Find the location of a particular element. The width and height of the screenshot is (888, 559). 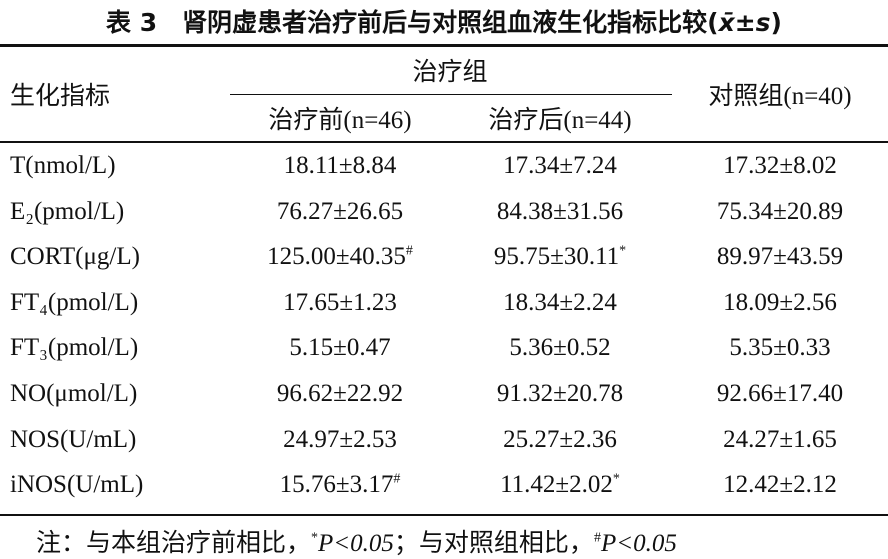

data-cell: 76.27±26.65 is located at coordinates (340, 211).